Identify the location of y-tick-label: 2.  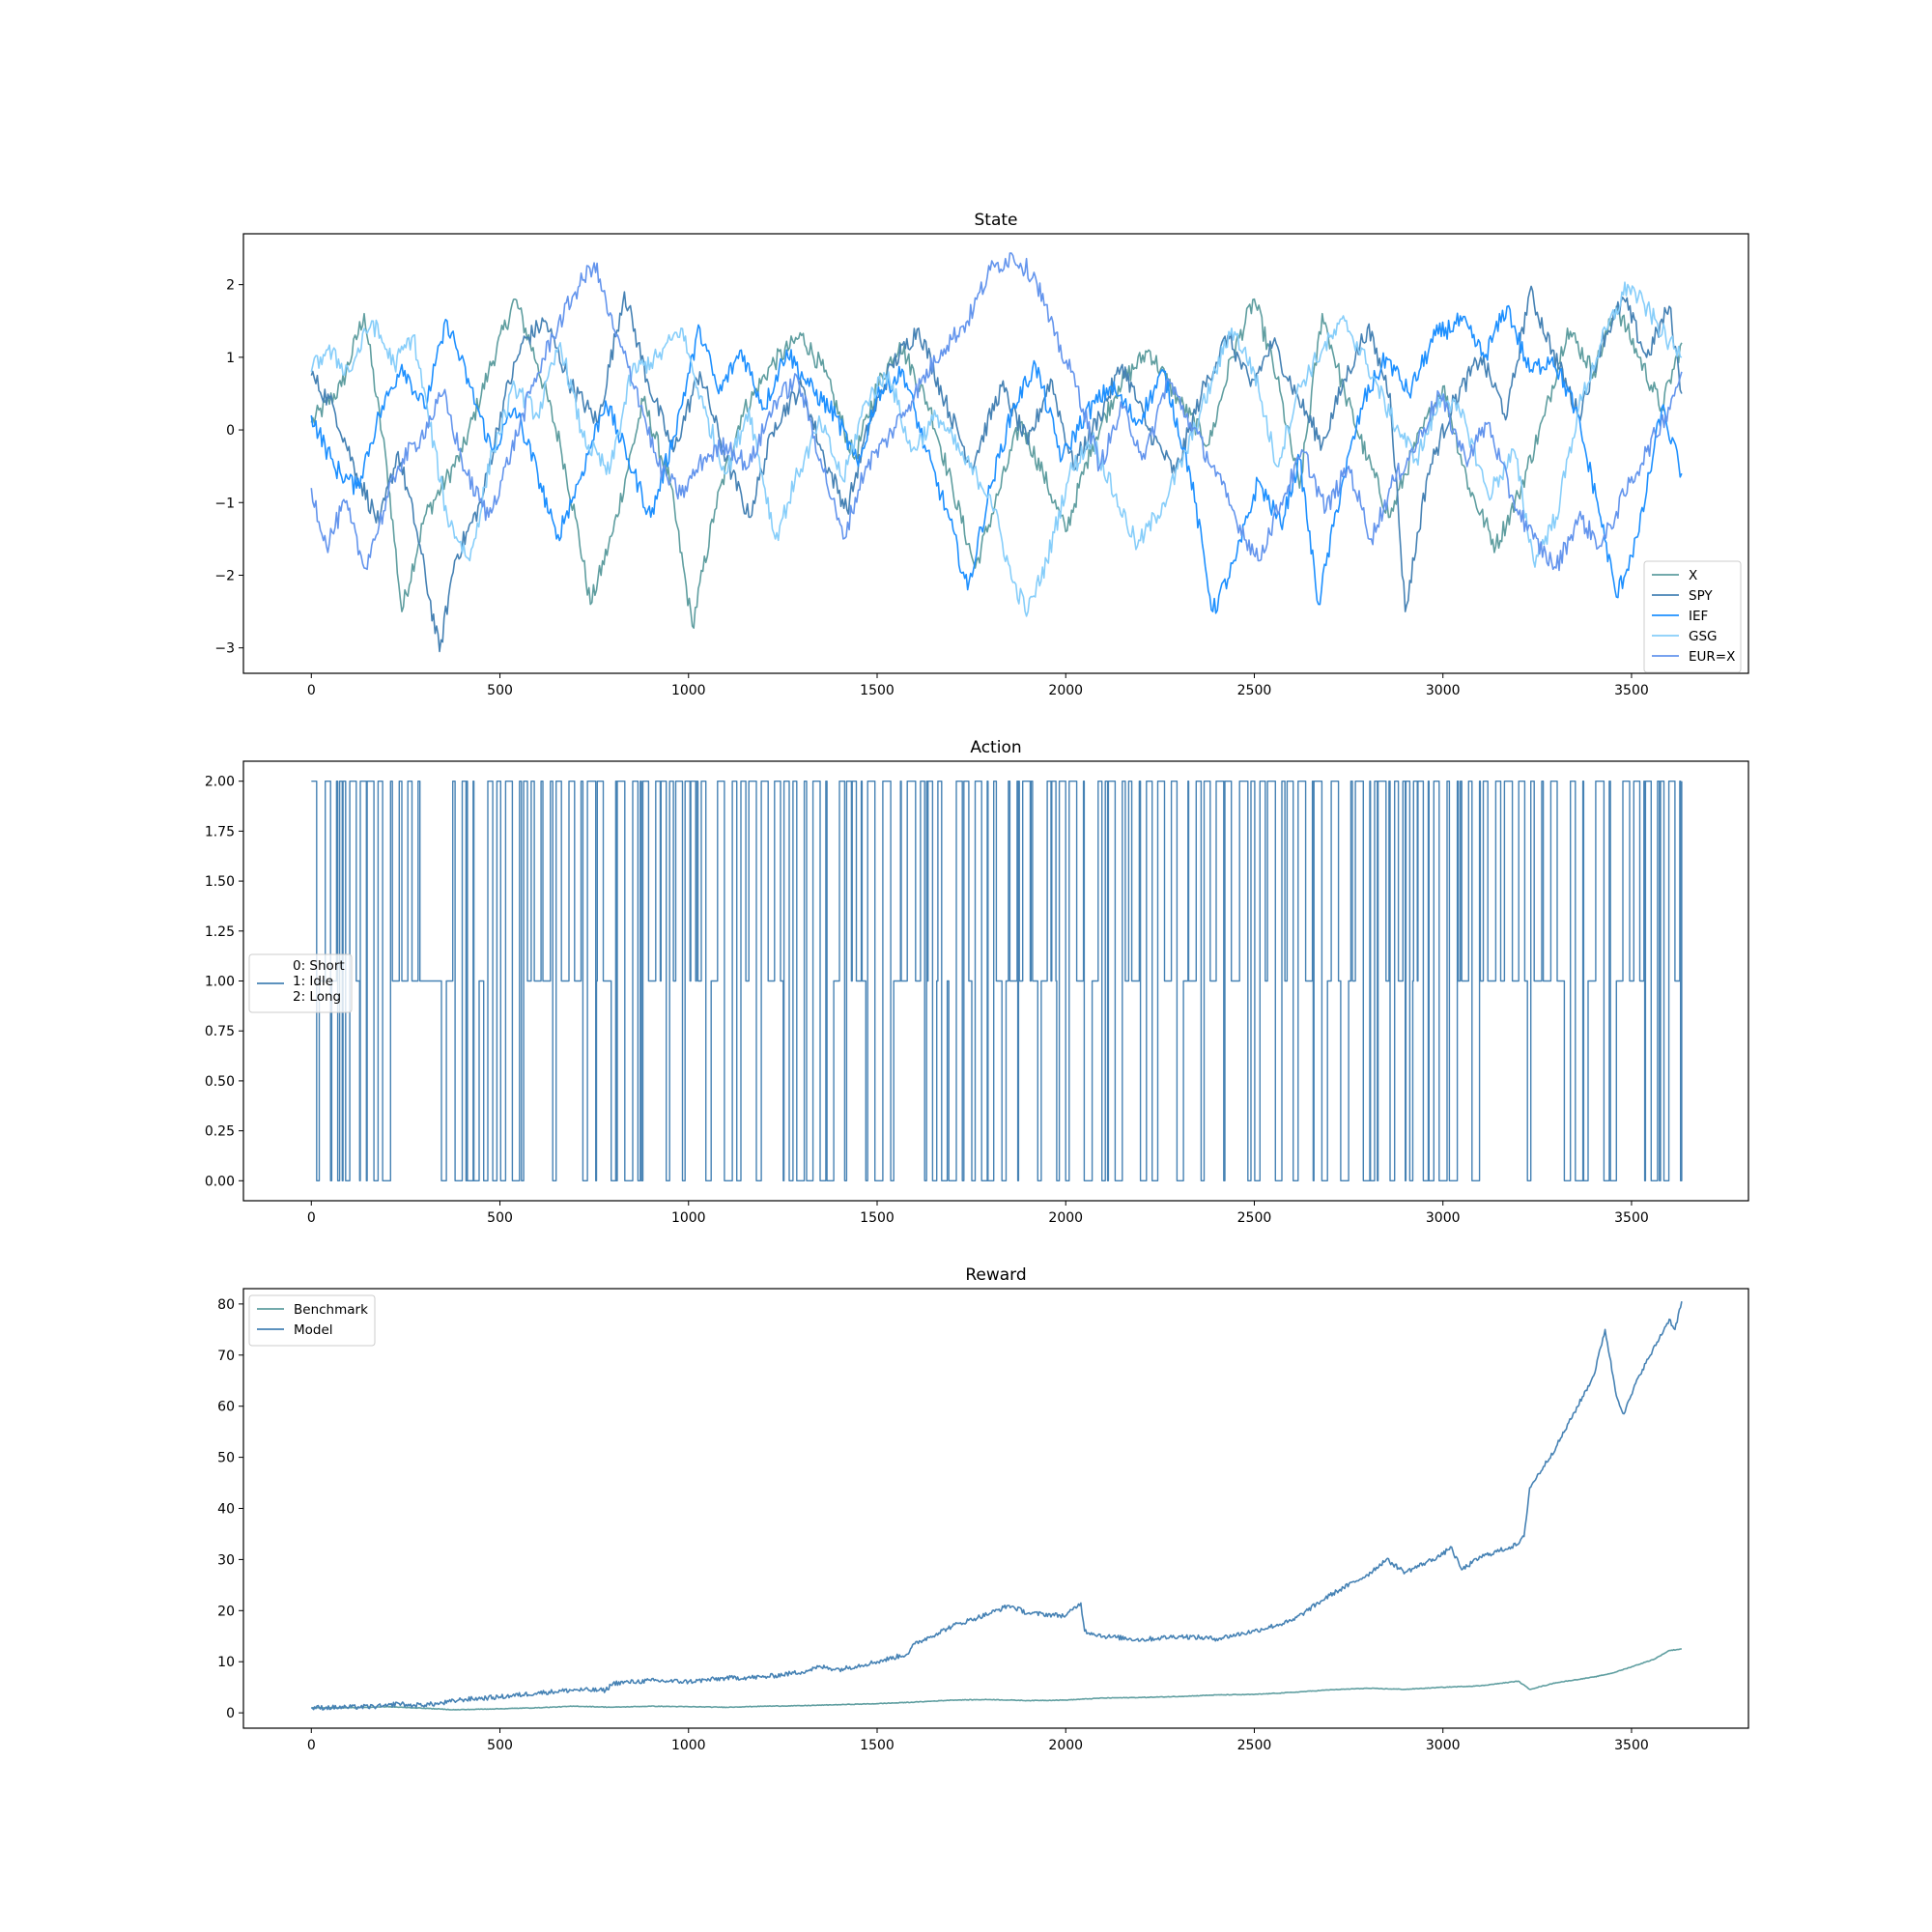
(230, 286).